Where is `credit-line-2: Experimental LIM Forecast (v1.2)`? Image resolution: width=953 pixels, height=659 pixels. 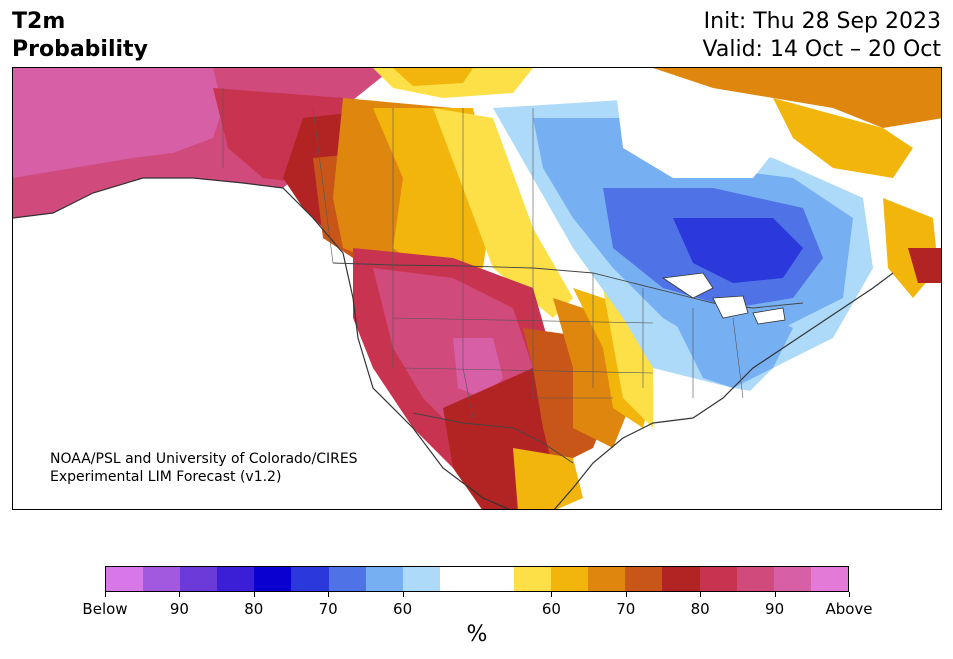
credit-line-2: Experimental LIM Forecast (v1.2) is located at coordinates (166, 477).